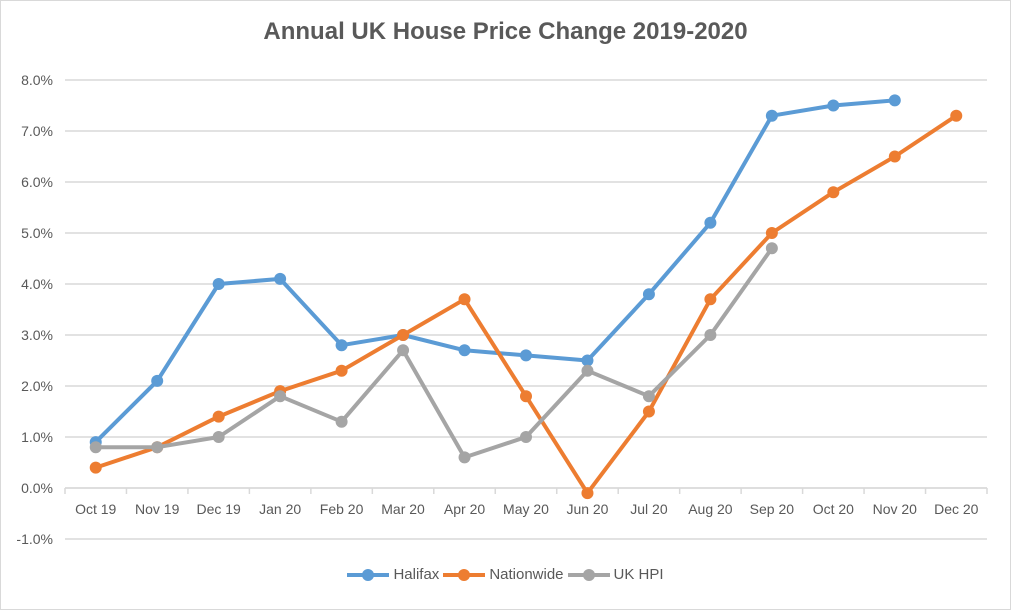 This screenshot has height=610, width=1011. Describe the element at coordinates (526, 509) in the screenshot. I see `x-tick-label: May 20` at that location.